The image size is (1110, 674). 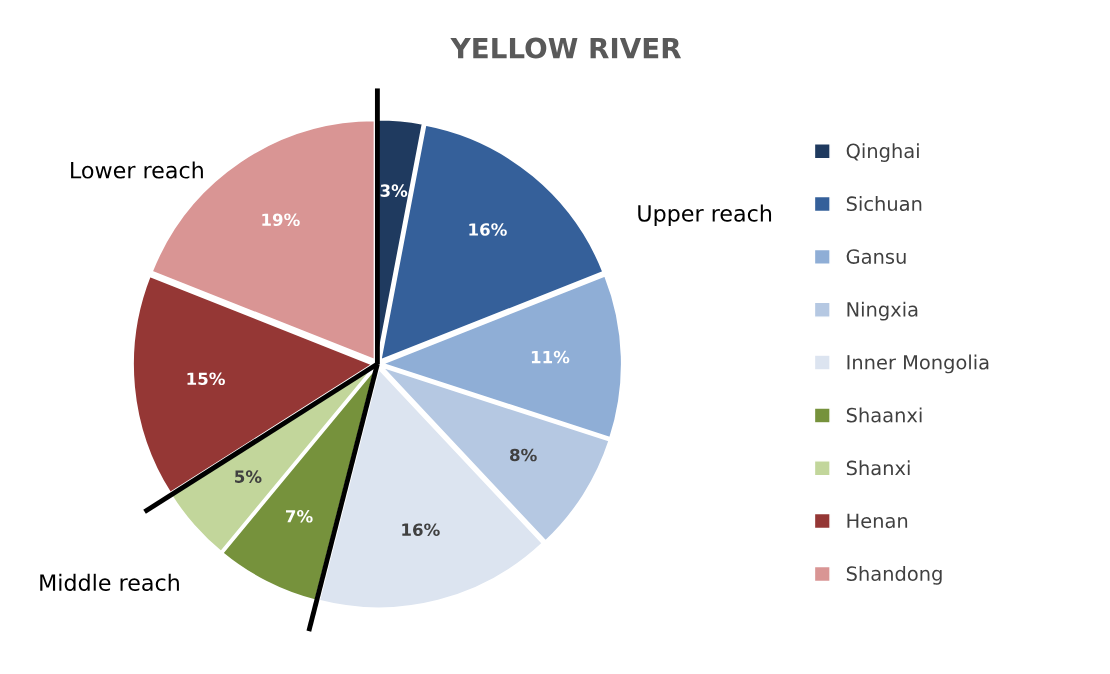 What do you see at coordinates (705, 215) in the screenshot?
I see `text: Upper reach` at bounding box center [705, 215].